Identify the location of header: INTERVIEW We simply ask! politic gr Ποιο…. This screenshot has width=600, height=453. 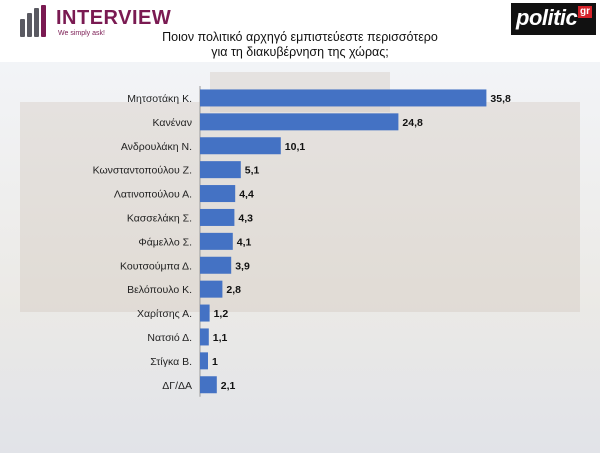
(300, 31).